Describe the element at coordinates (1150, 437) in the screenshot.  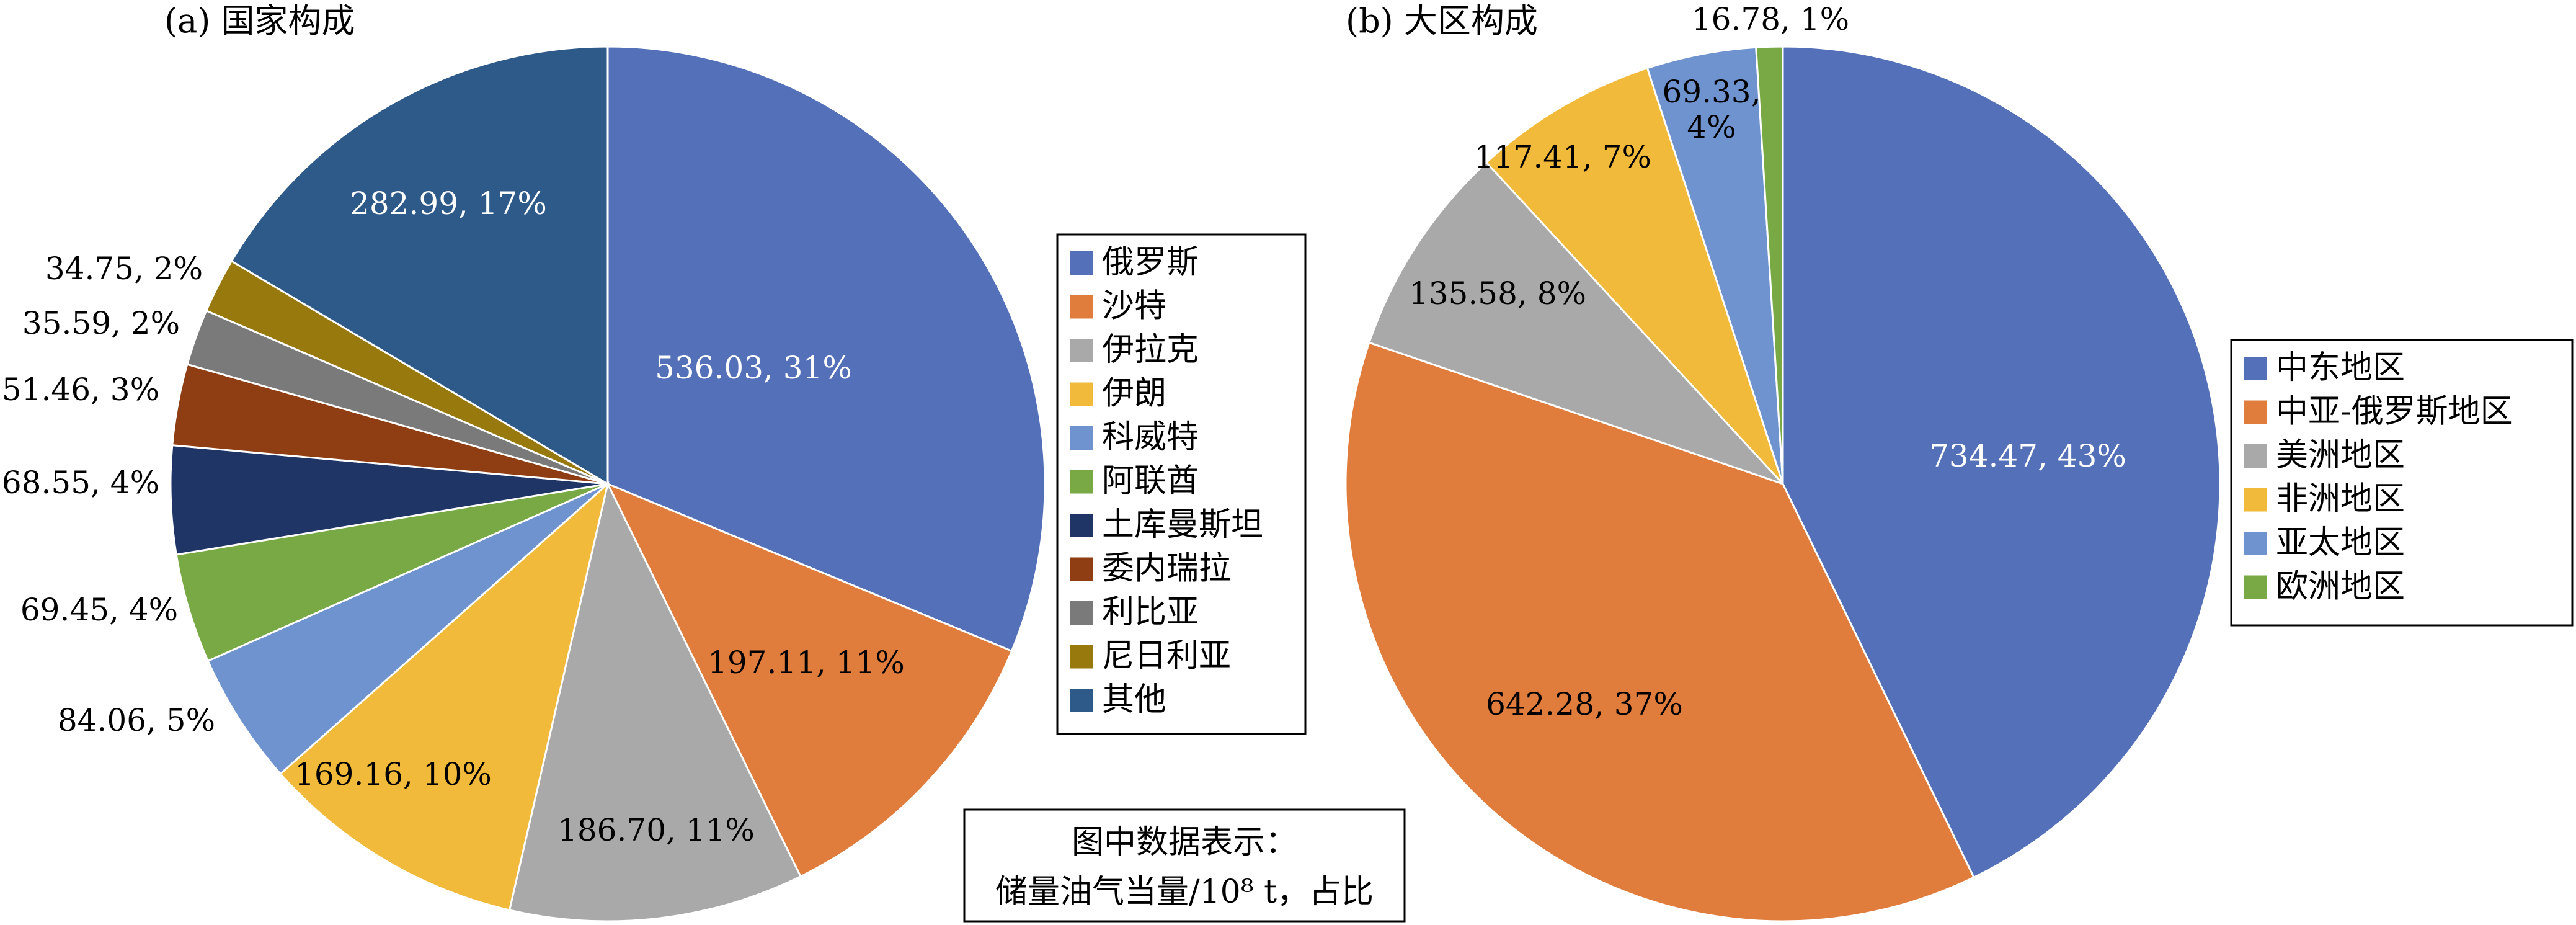
I see `legend-label-a-4: 科威特` at that location.